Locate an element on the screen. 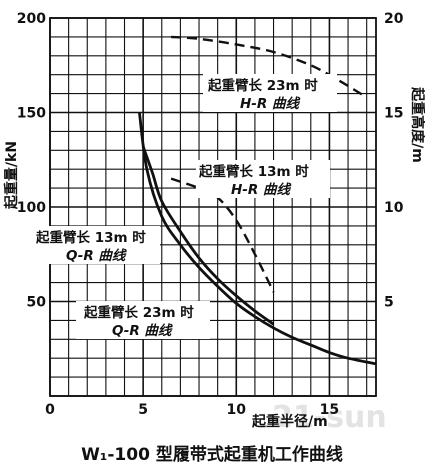  y-left-tick-label: 150 is located at coordinates (31, 114).